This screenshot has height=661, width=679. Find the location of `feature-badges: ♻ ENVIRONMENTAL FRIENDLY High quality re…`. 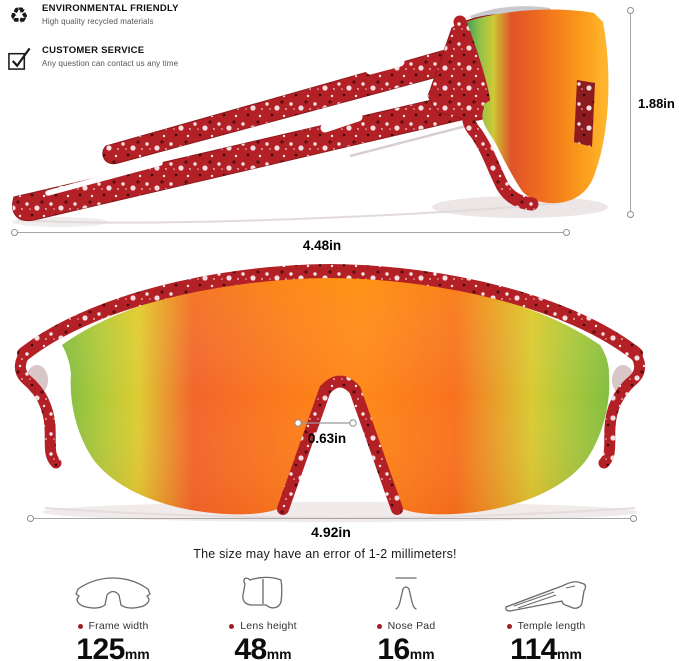

feature-badges: ♻ ENVIRONMENTAL FRIENDLY High quality re… is located at coordinates (92, 44).